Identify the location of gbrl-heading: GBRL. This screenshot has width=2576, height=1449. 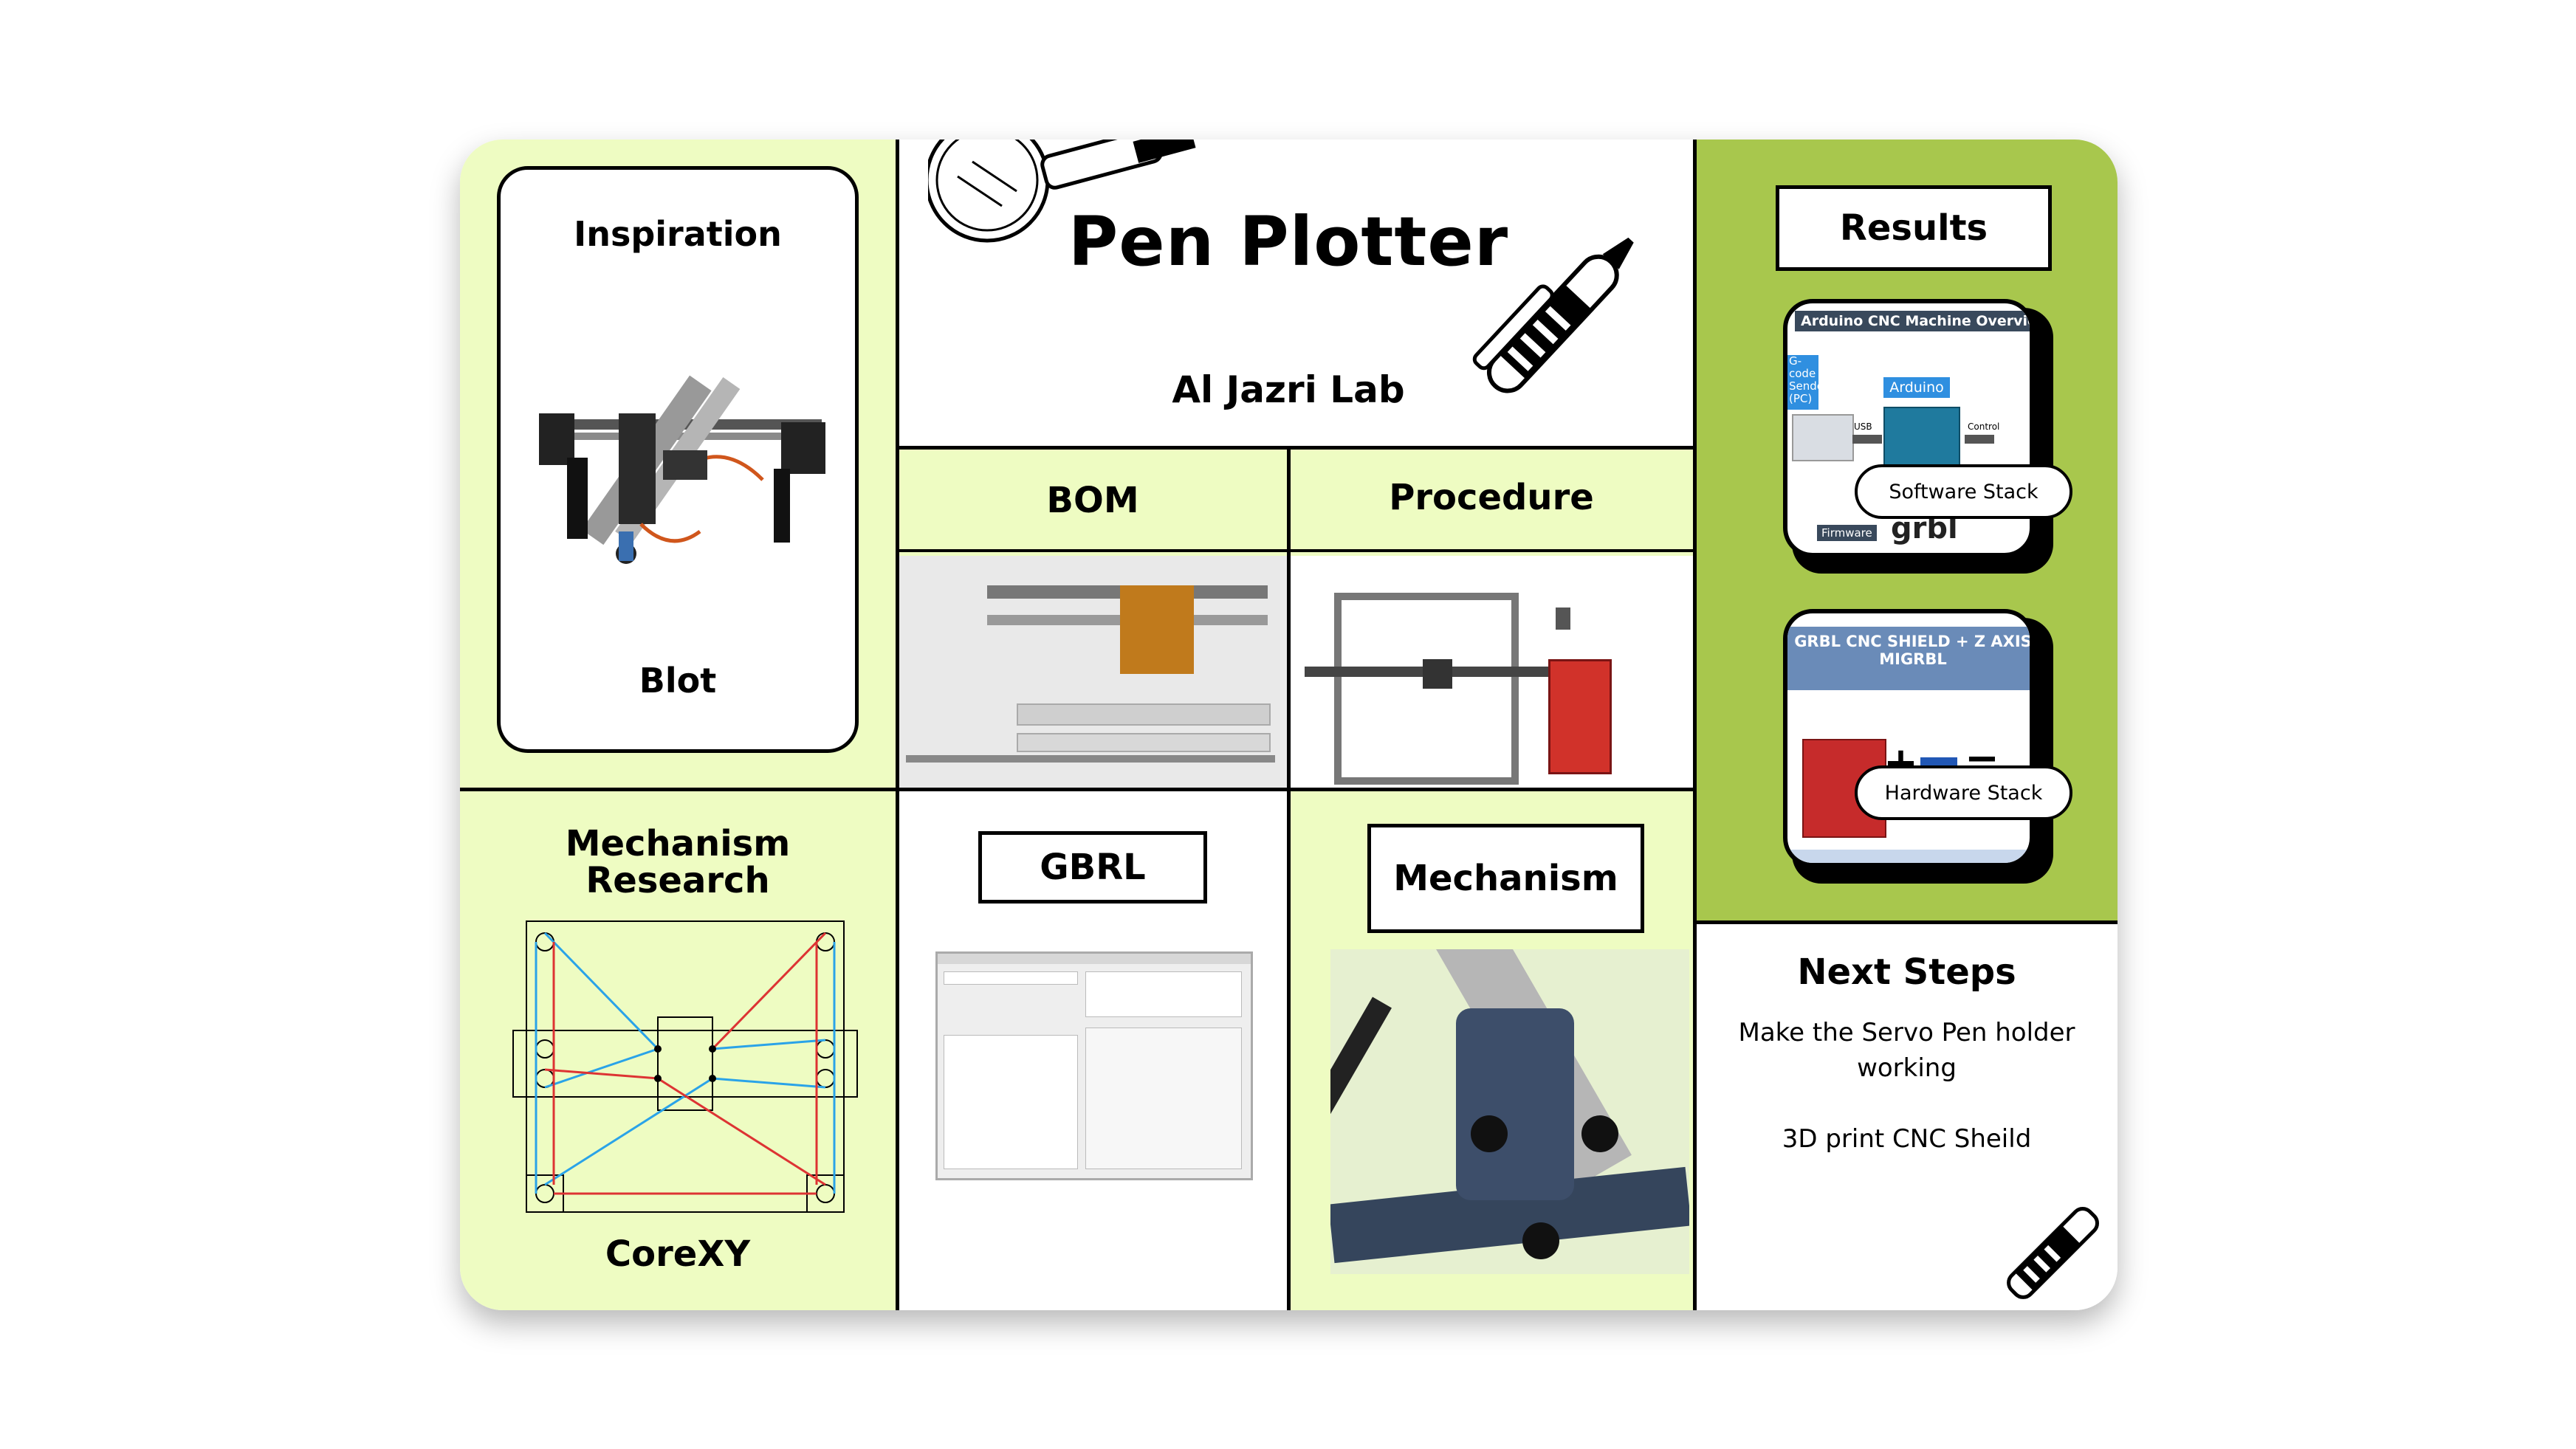
(1092, 867).